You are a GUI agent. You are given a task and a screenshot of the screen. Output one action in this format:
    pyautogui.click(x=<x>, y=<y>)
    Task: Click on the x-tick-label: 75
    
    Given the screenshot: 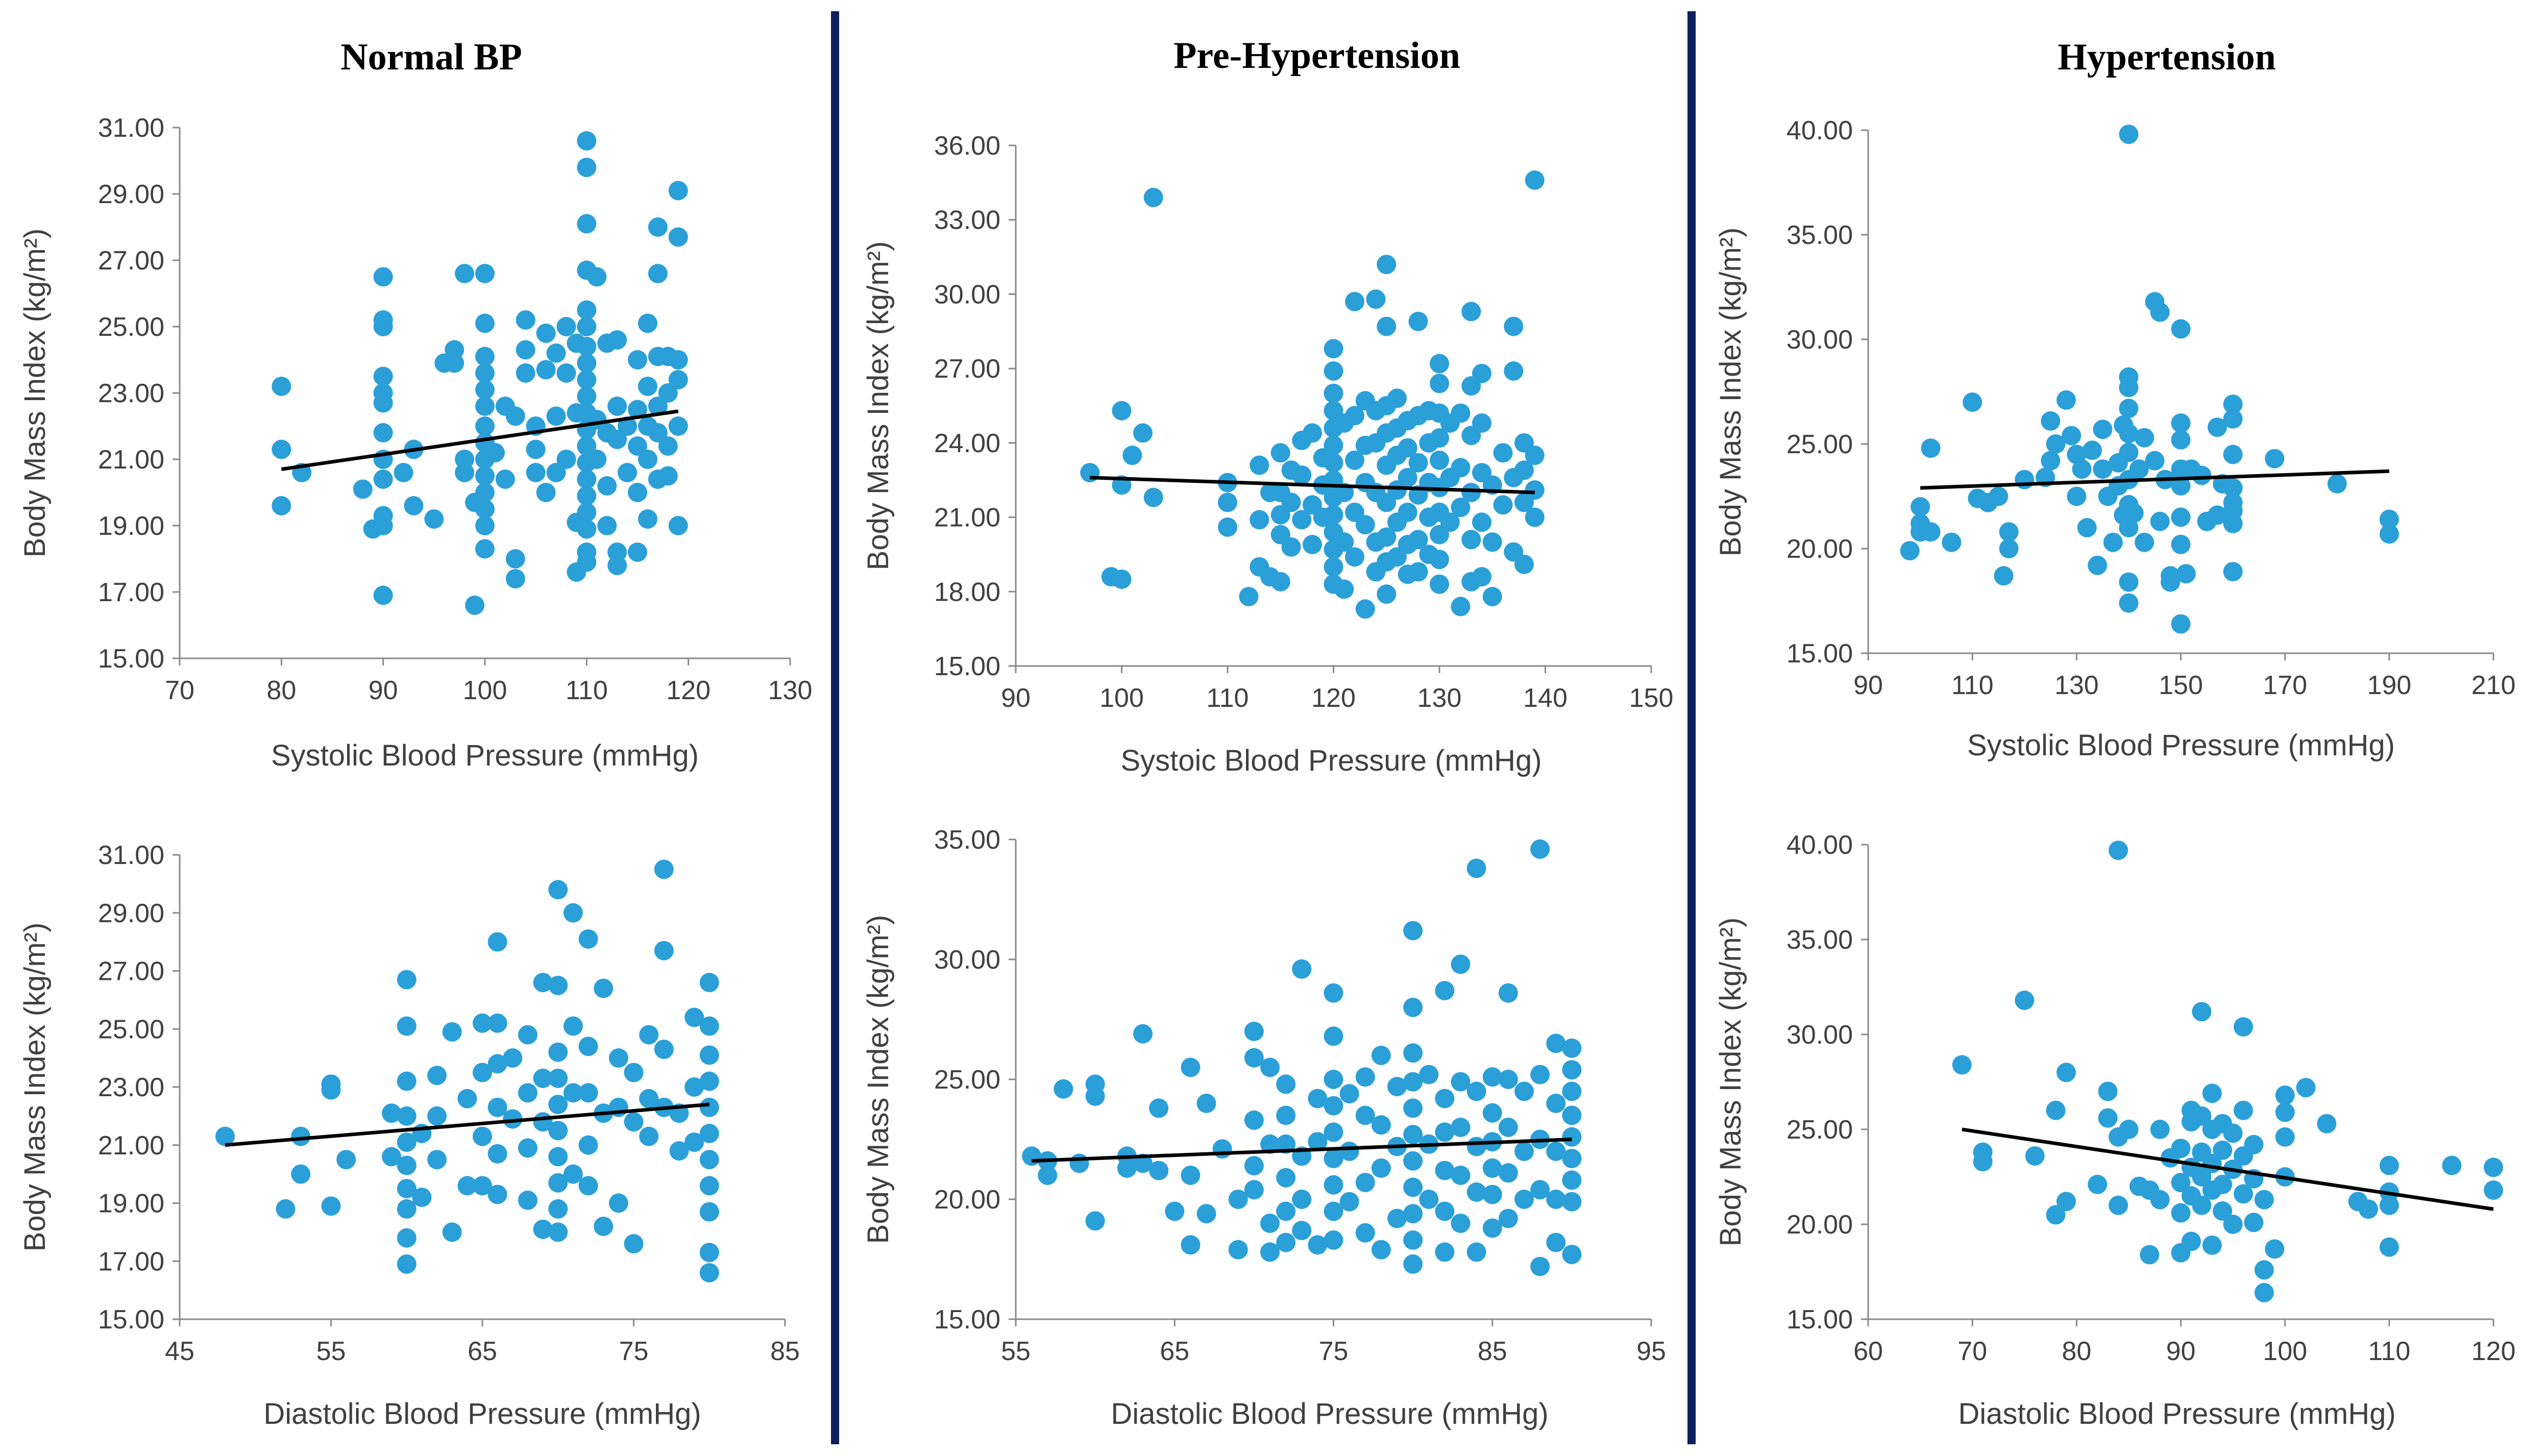 What is the action you would take?
    pyautogui.click(x=634, y=1351)
    